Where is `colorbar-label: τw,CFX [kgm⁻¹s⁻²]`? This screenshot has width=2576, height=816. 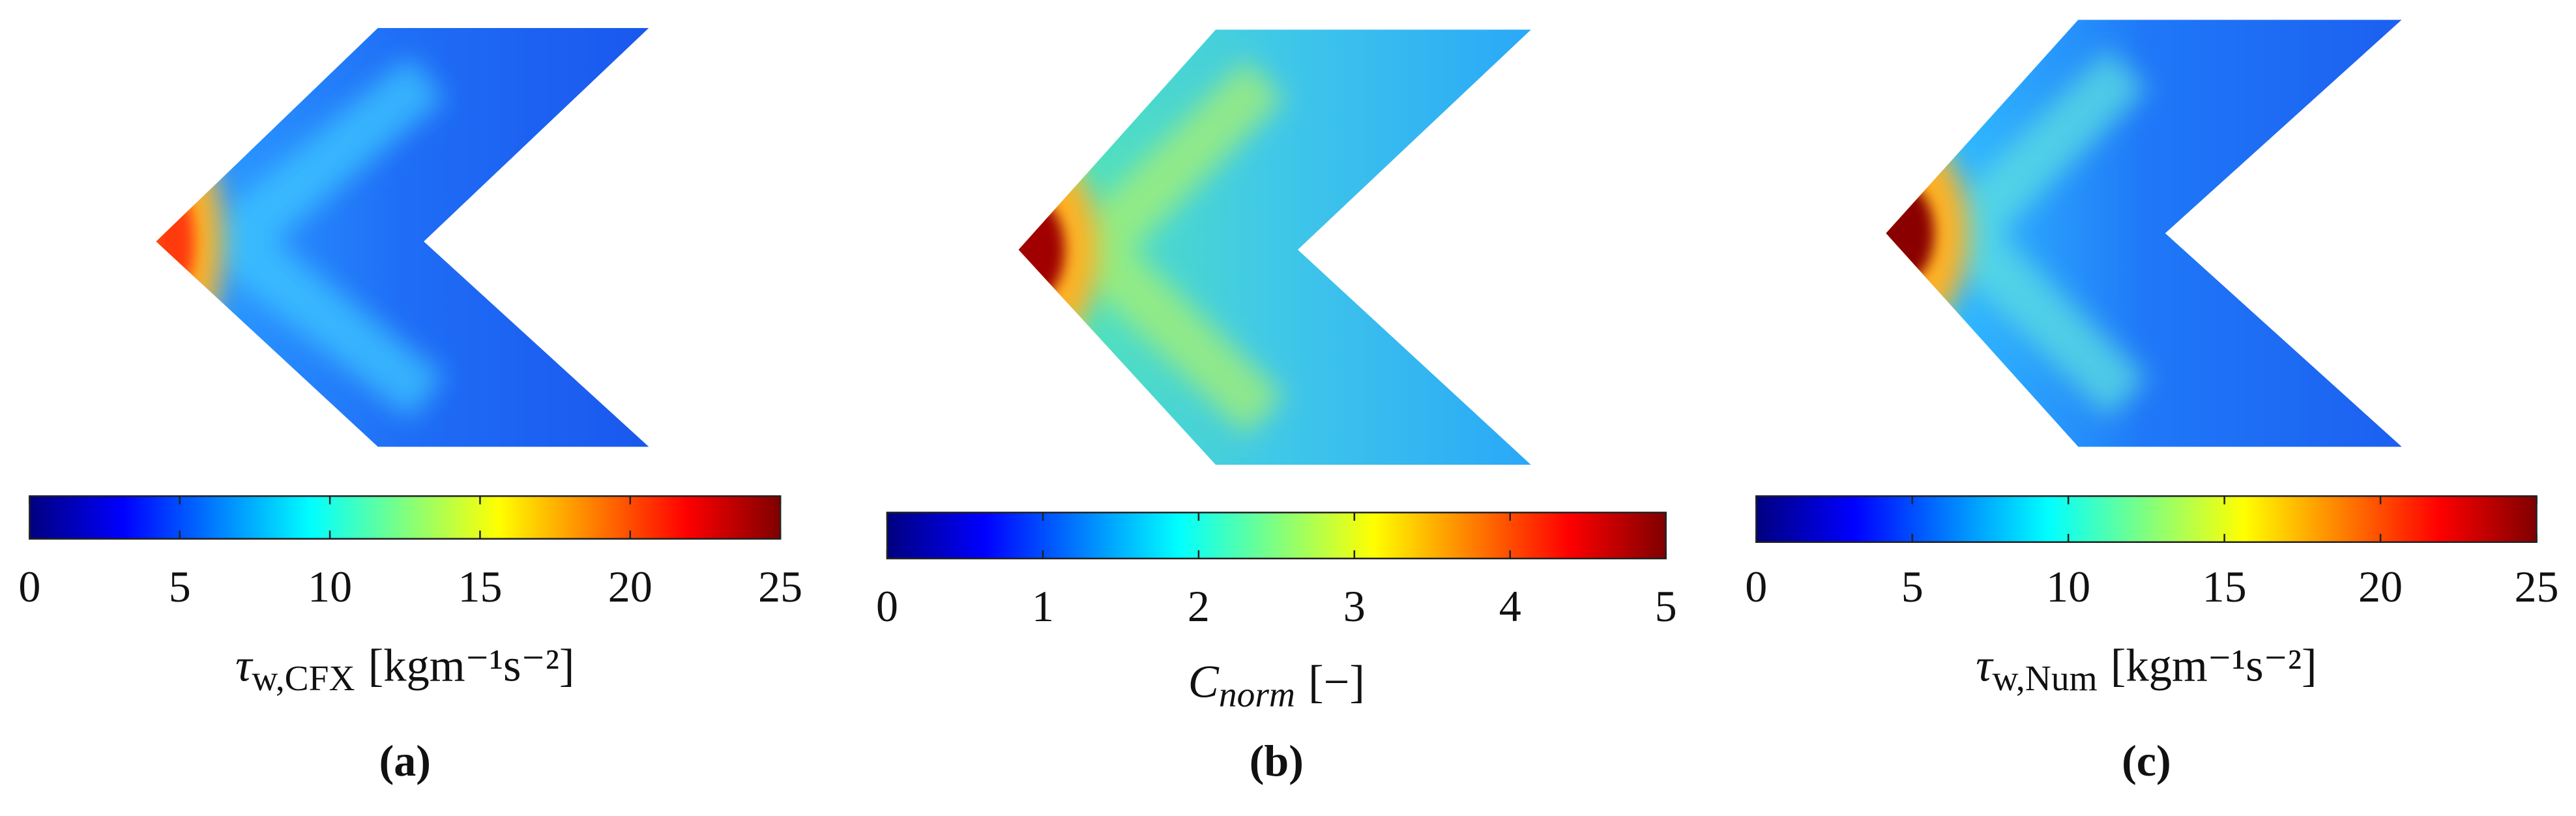
colorbar-label: τw,CFX [kgm⁻¹s⁻²] is located at coordinates (405, 670).